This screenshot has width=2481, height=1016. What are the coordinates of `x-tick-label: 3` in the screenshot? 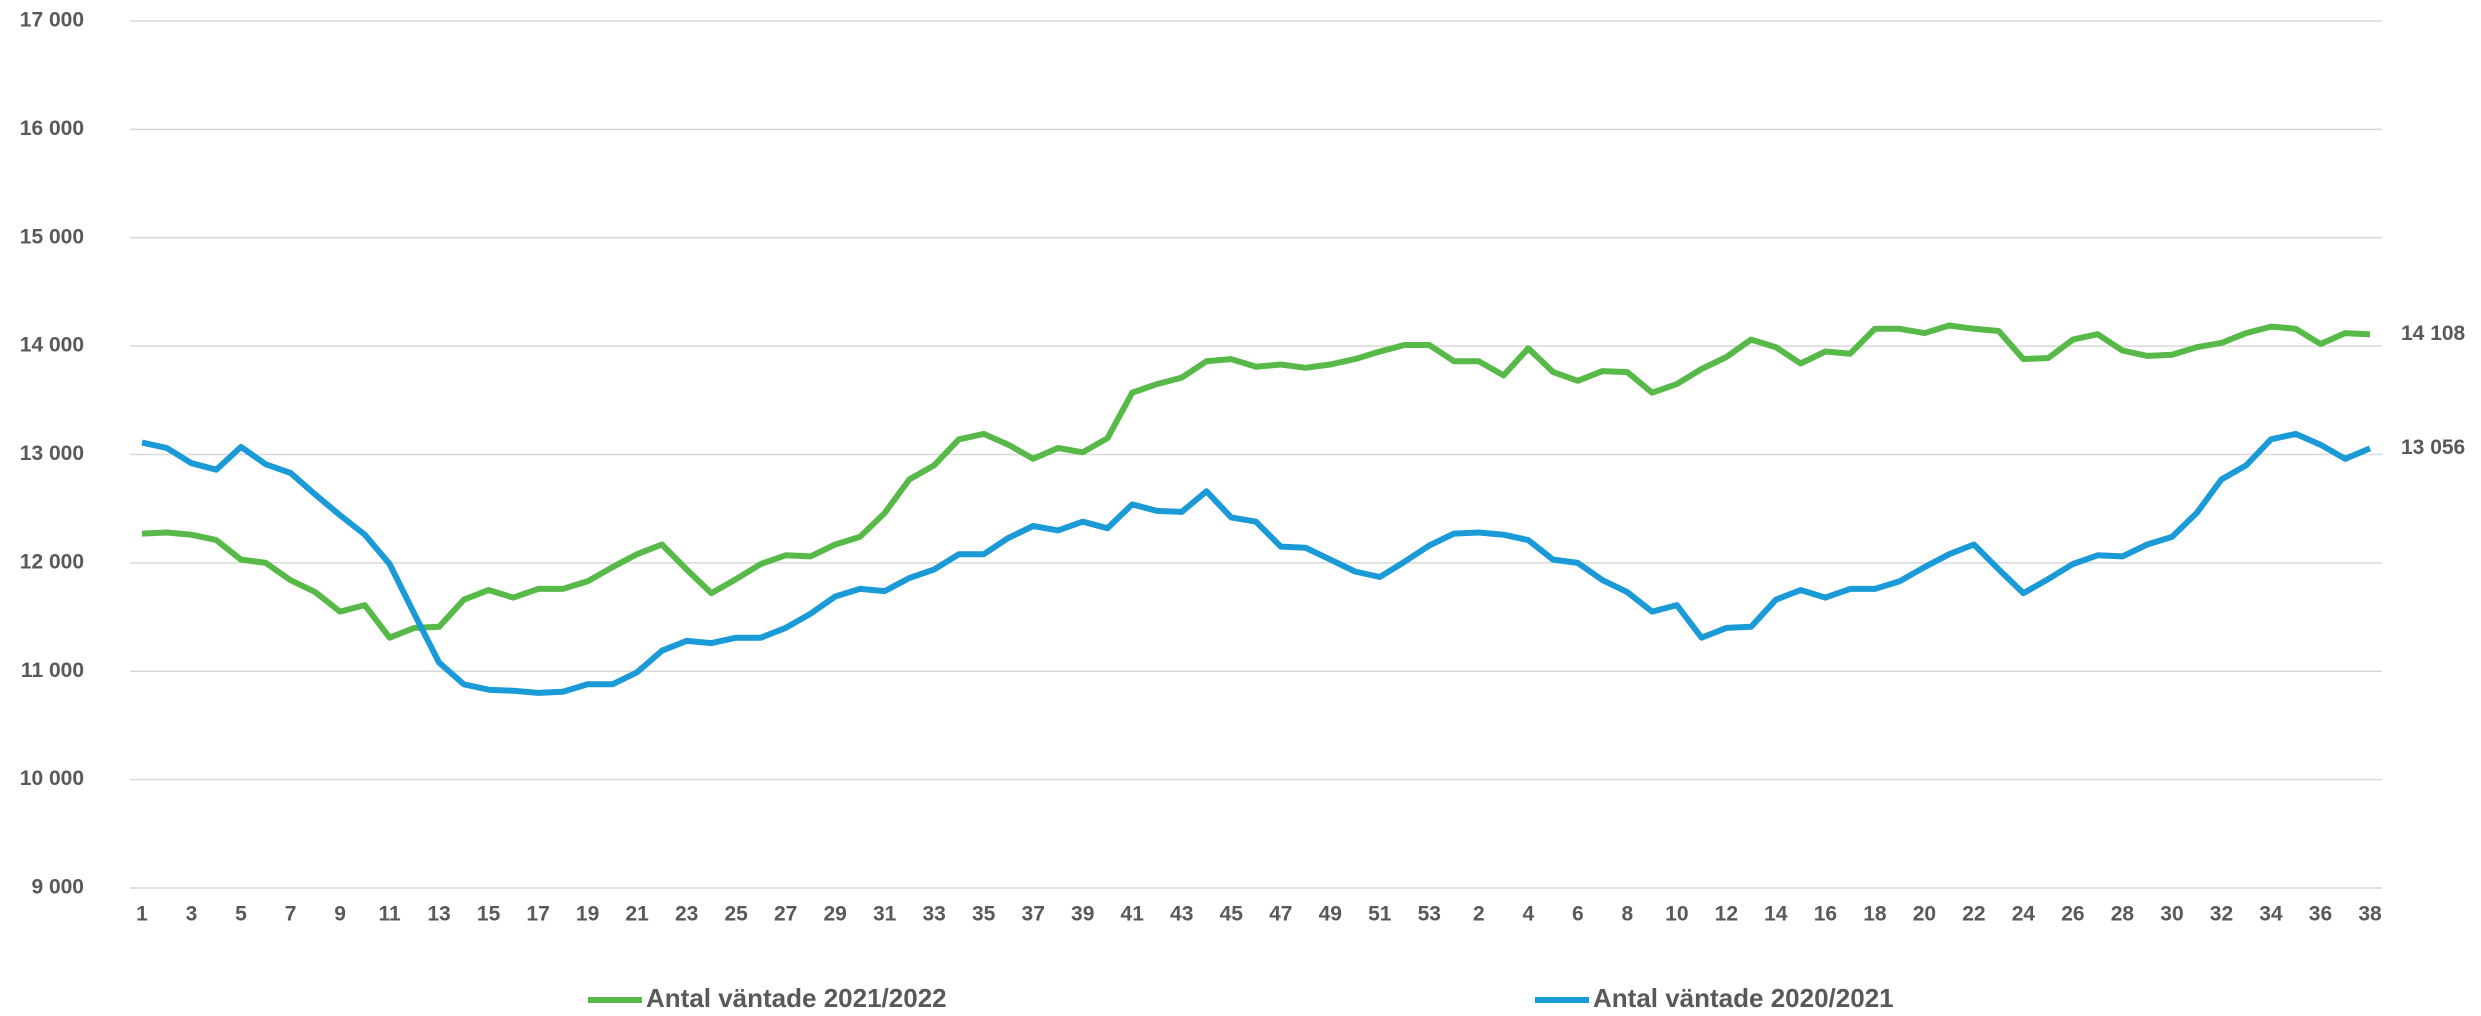 It's located at (192, 914).